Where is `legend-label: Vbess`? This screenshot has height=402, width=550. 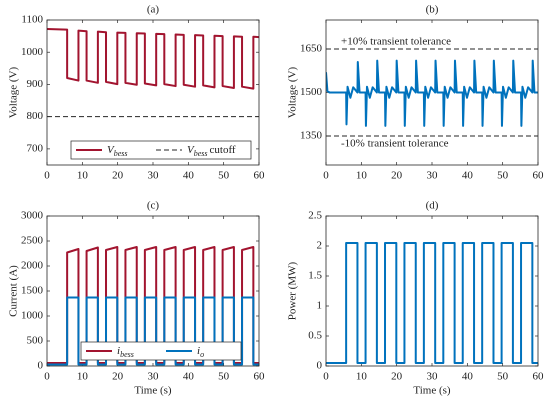
legend-label: Vbess is located at coordinates (117, 151).